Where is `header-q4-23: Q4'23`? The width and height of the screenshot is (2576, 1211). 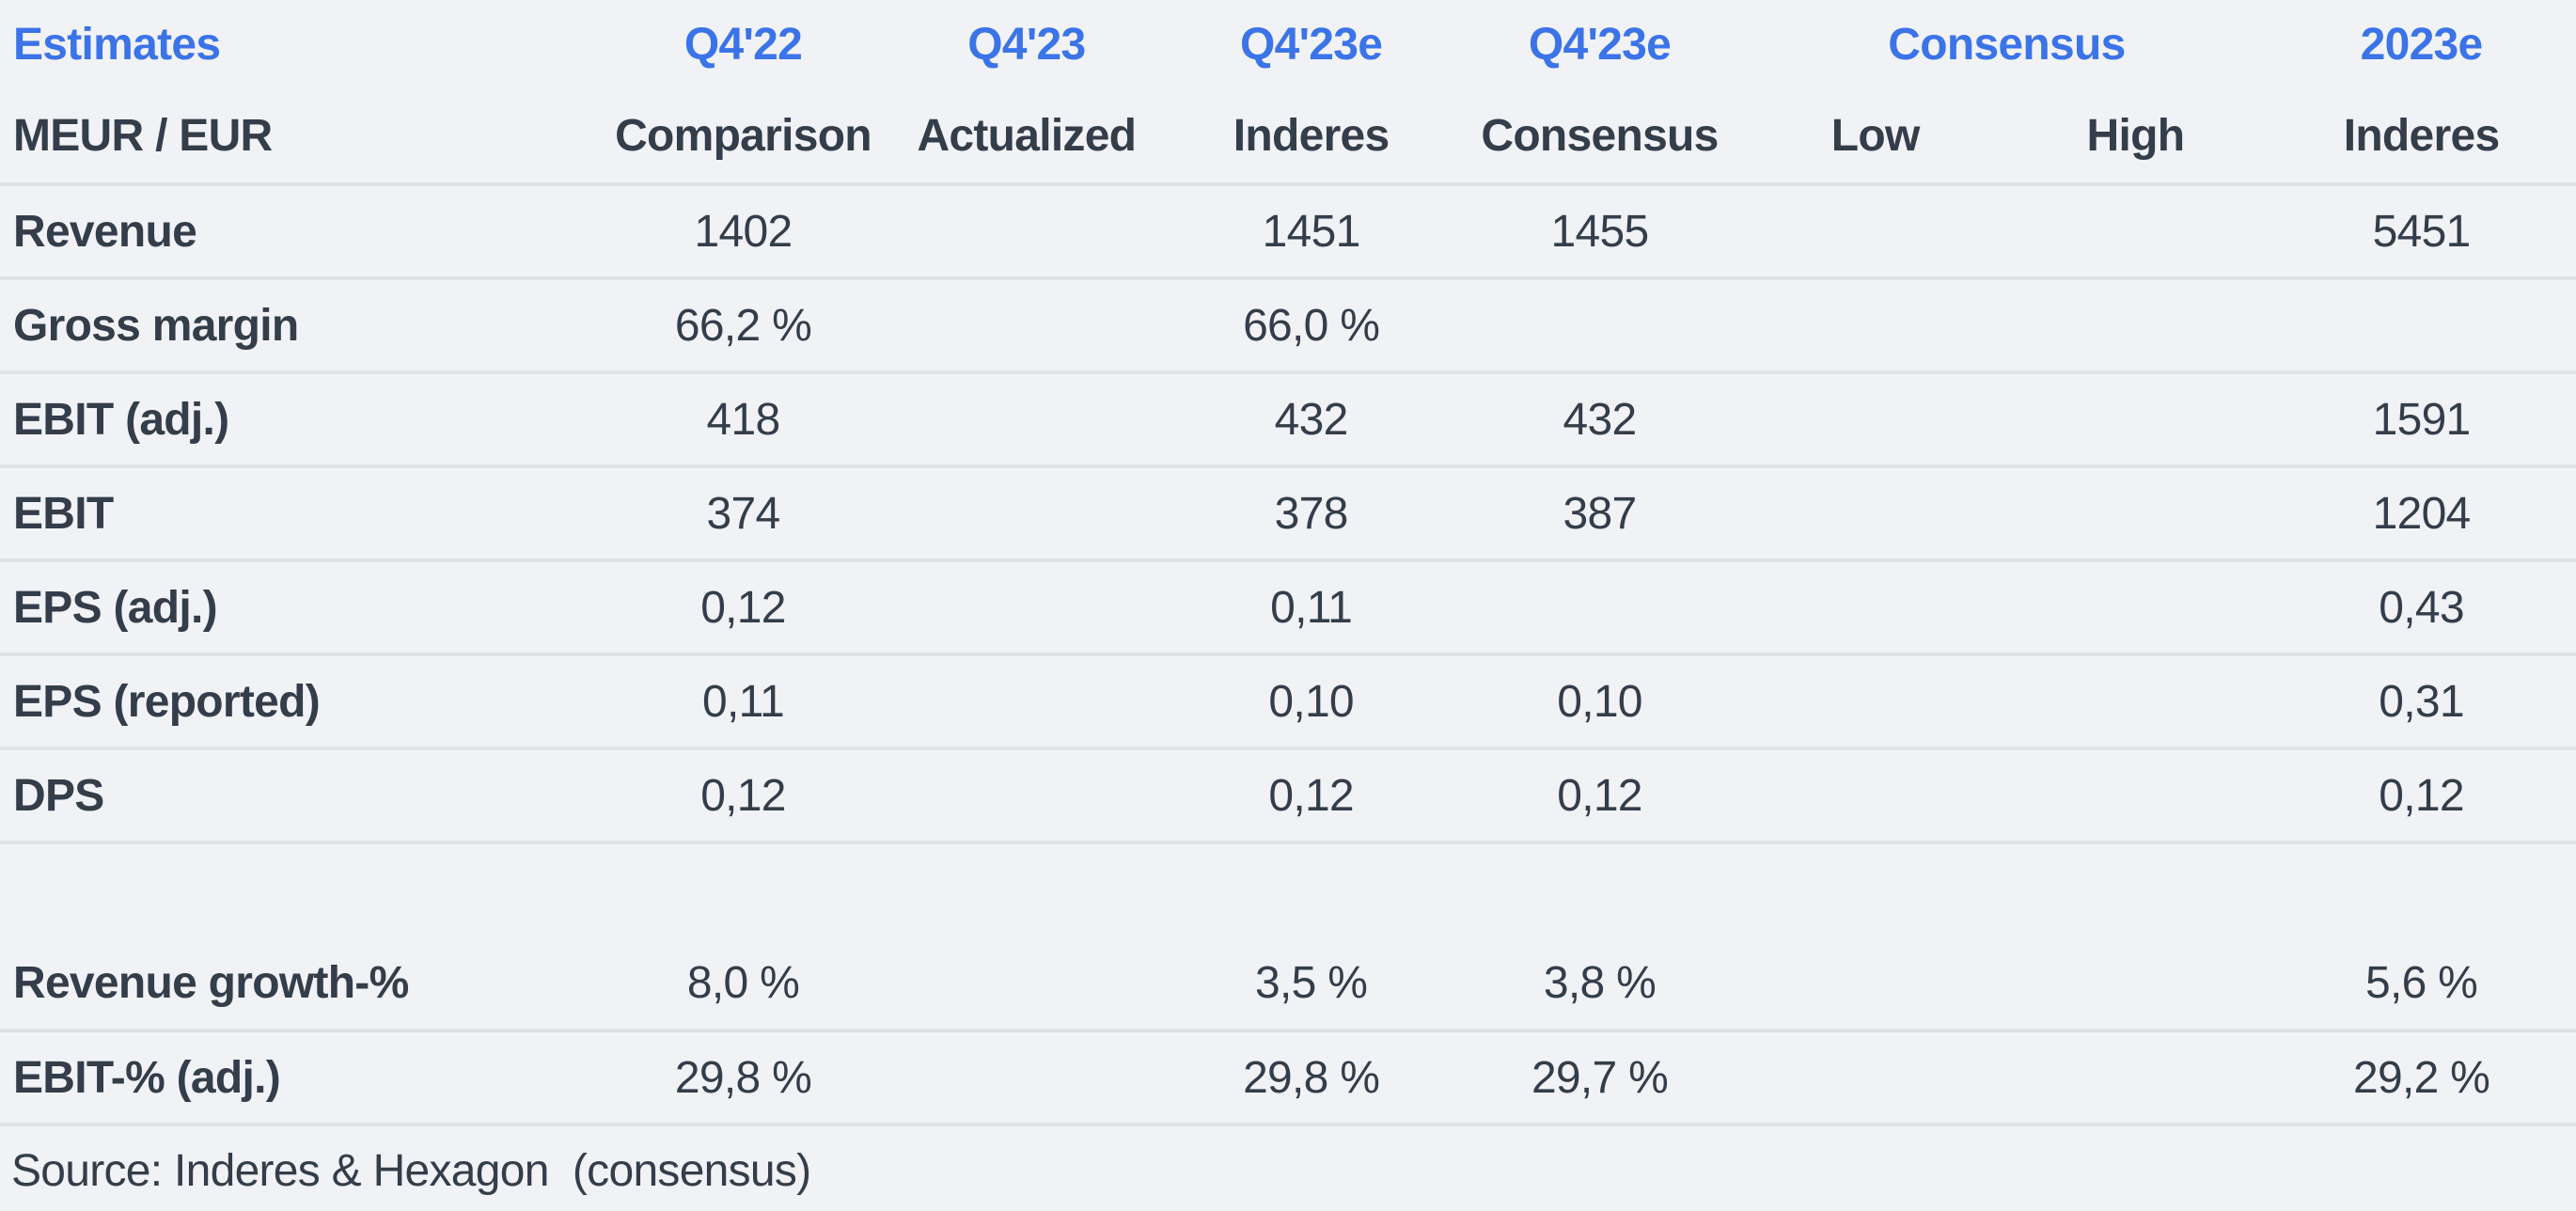
header-q4-23: Q4'23 is located at coordinates (1026, 45).